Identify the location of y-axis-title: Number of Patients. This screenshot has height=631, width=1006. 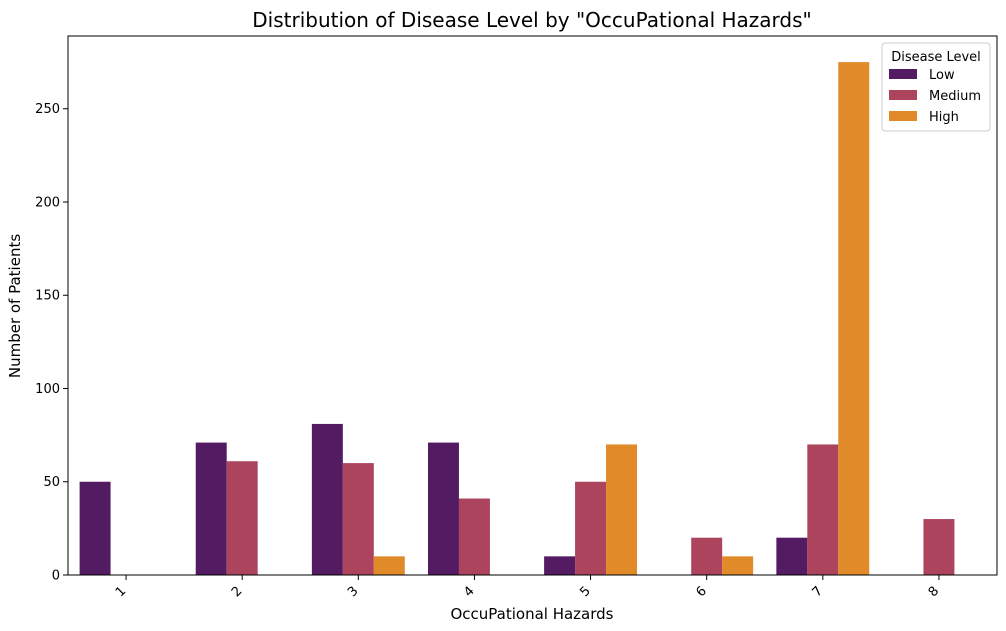
(15, 306).